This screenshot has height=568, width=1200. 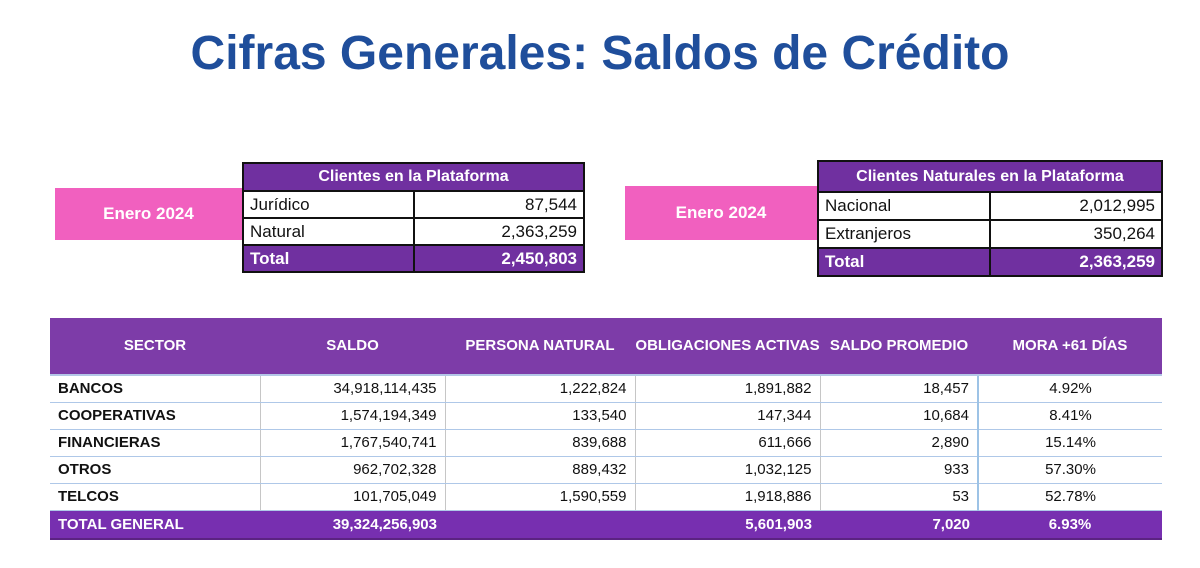 I want to click on cell-total-saldo-promedio: 7,020, so click(x=899, y=525).